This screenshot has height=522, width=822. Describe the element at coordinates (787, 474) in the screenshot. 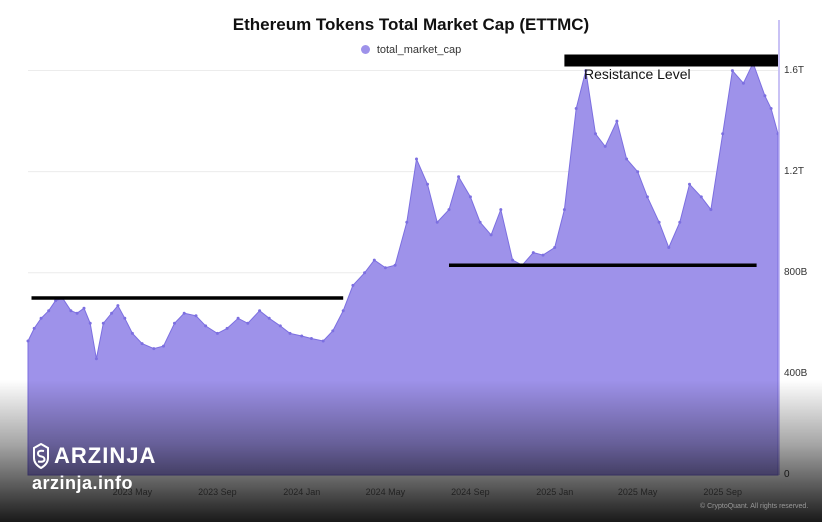

I see `y-tick-label: 0` at that location.